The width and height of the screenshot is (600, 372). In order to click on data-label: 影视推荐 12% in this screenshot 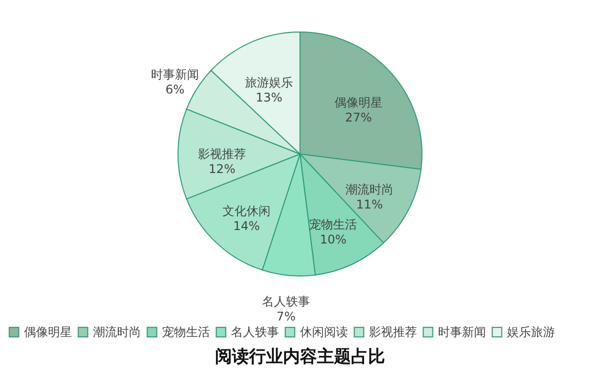, I will do `click(222, 161)`.